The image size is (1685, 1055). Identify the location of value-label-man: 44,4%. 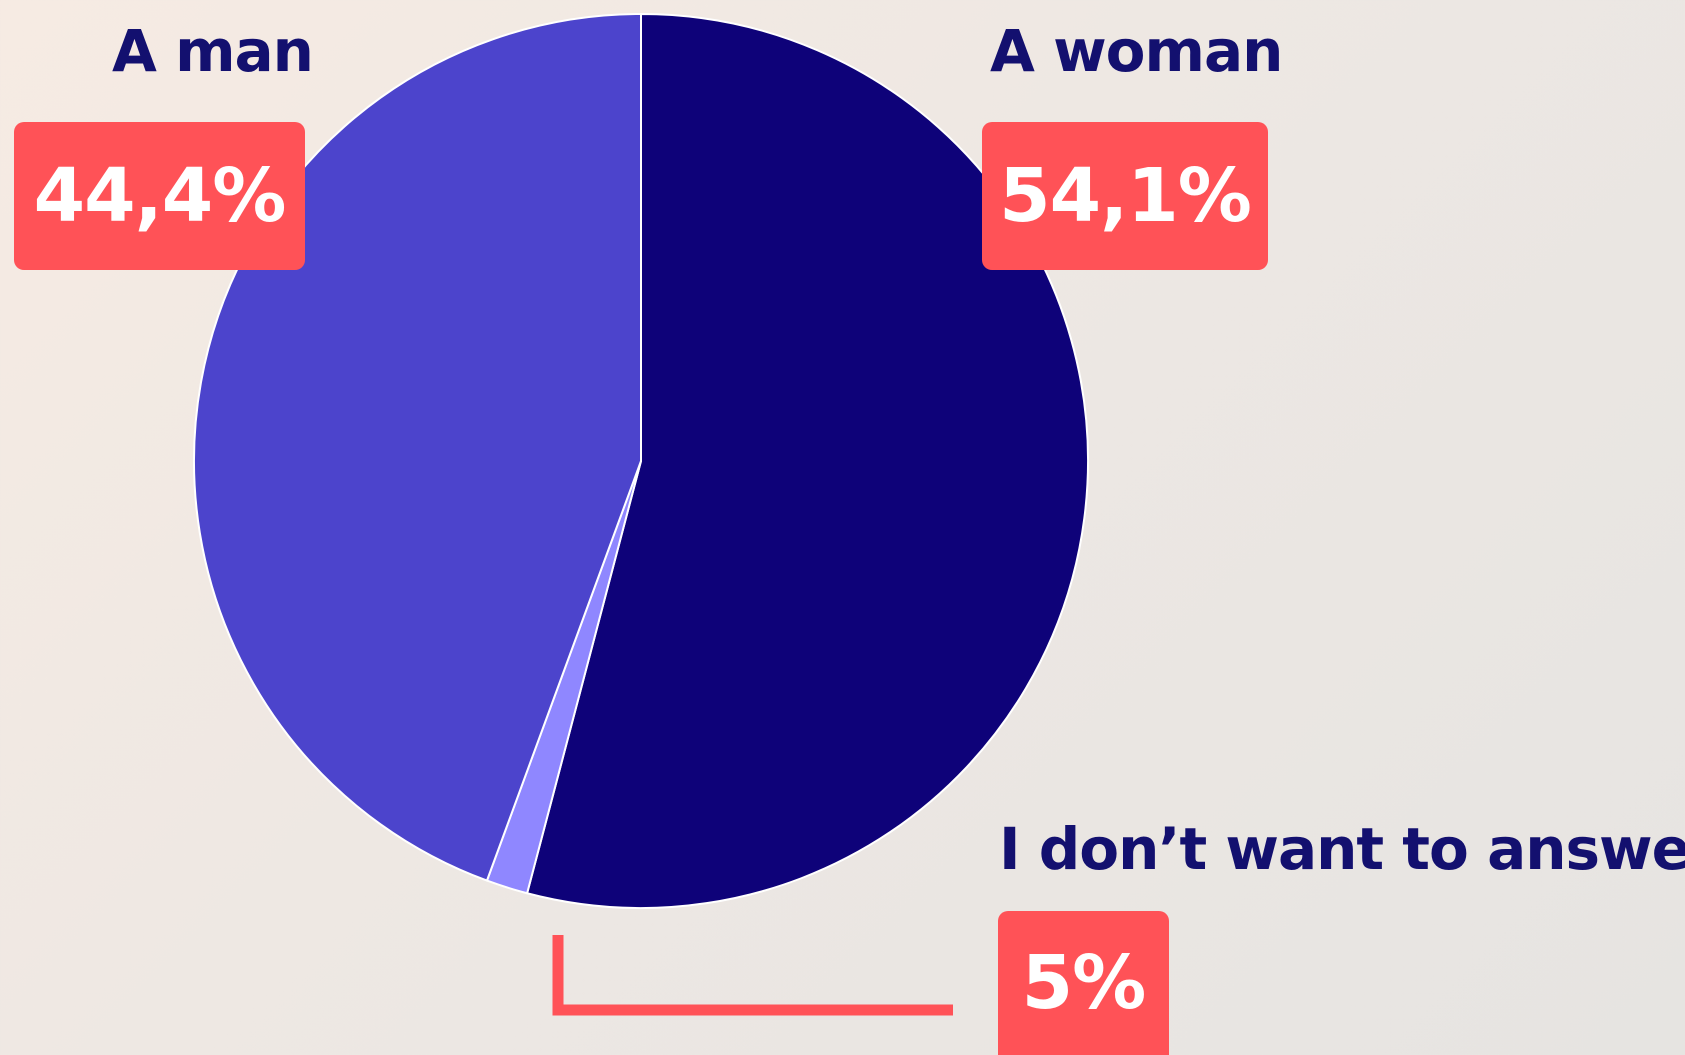
(160, 196).